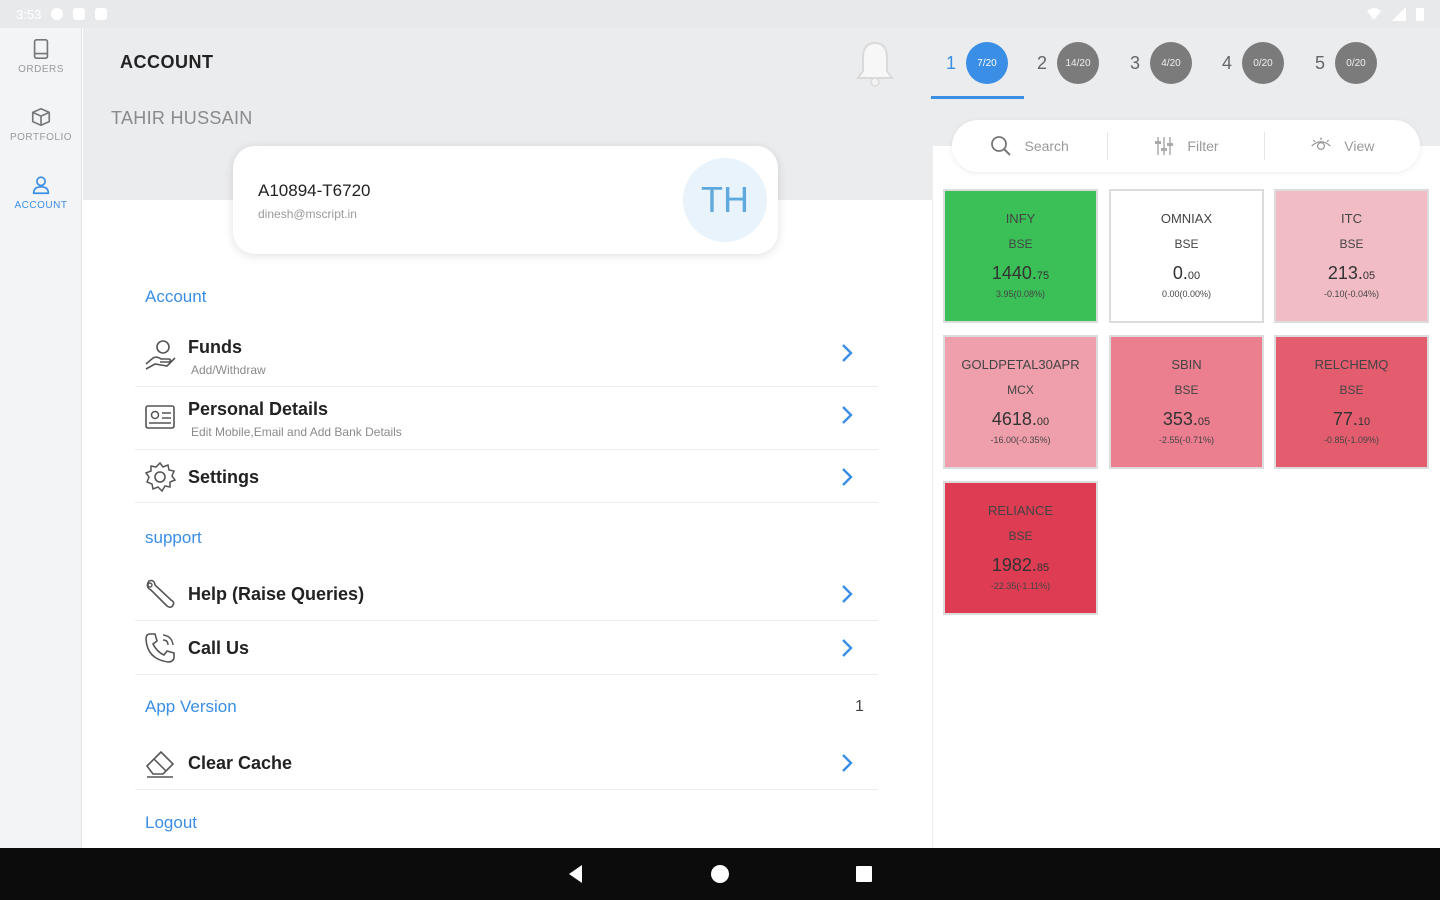 This screenshot has width=1440, height=900. What do you see at coordinates (1186, 402) in the screenshot?
I see `stock-tile: SBIN BSE 353.05 -2.55(-0.71%)` at bounding box center [1186, 402].